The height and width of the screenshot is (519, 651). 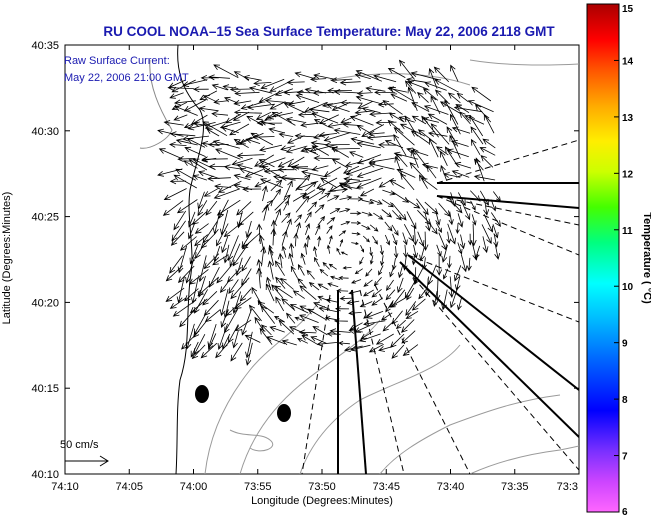 What do you see at coordinates (194, 487) in the screenshot?
I see `x-tick-label: 74:00` at bounding box center [194, 487].